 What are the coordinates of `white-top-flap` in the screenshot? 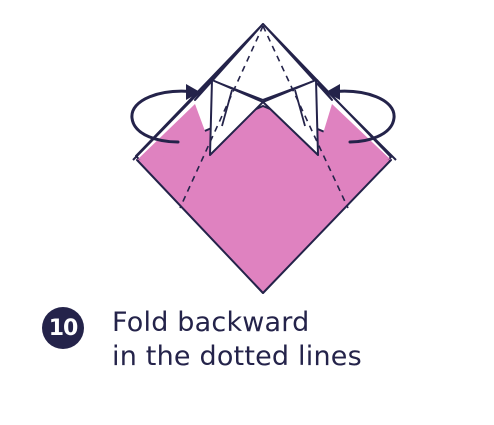 It's located at (263, 62).